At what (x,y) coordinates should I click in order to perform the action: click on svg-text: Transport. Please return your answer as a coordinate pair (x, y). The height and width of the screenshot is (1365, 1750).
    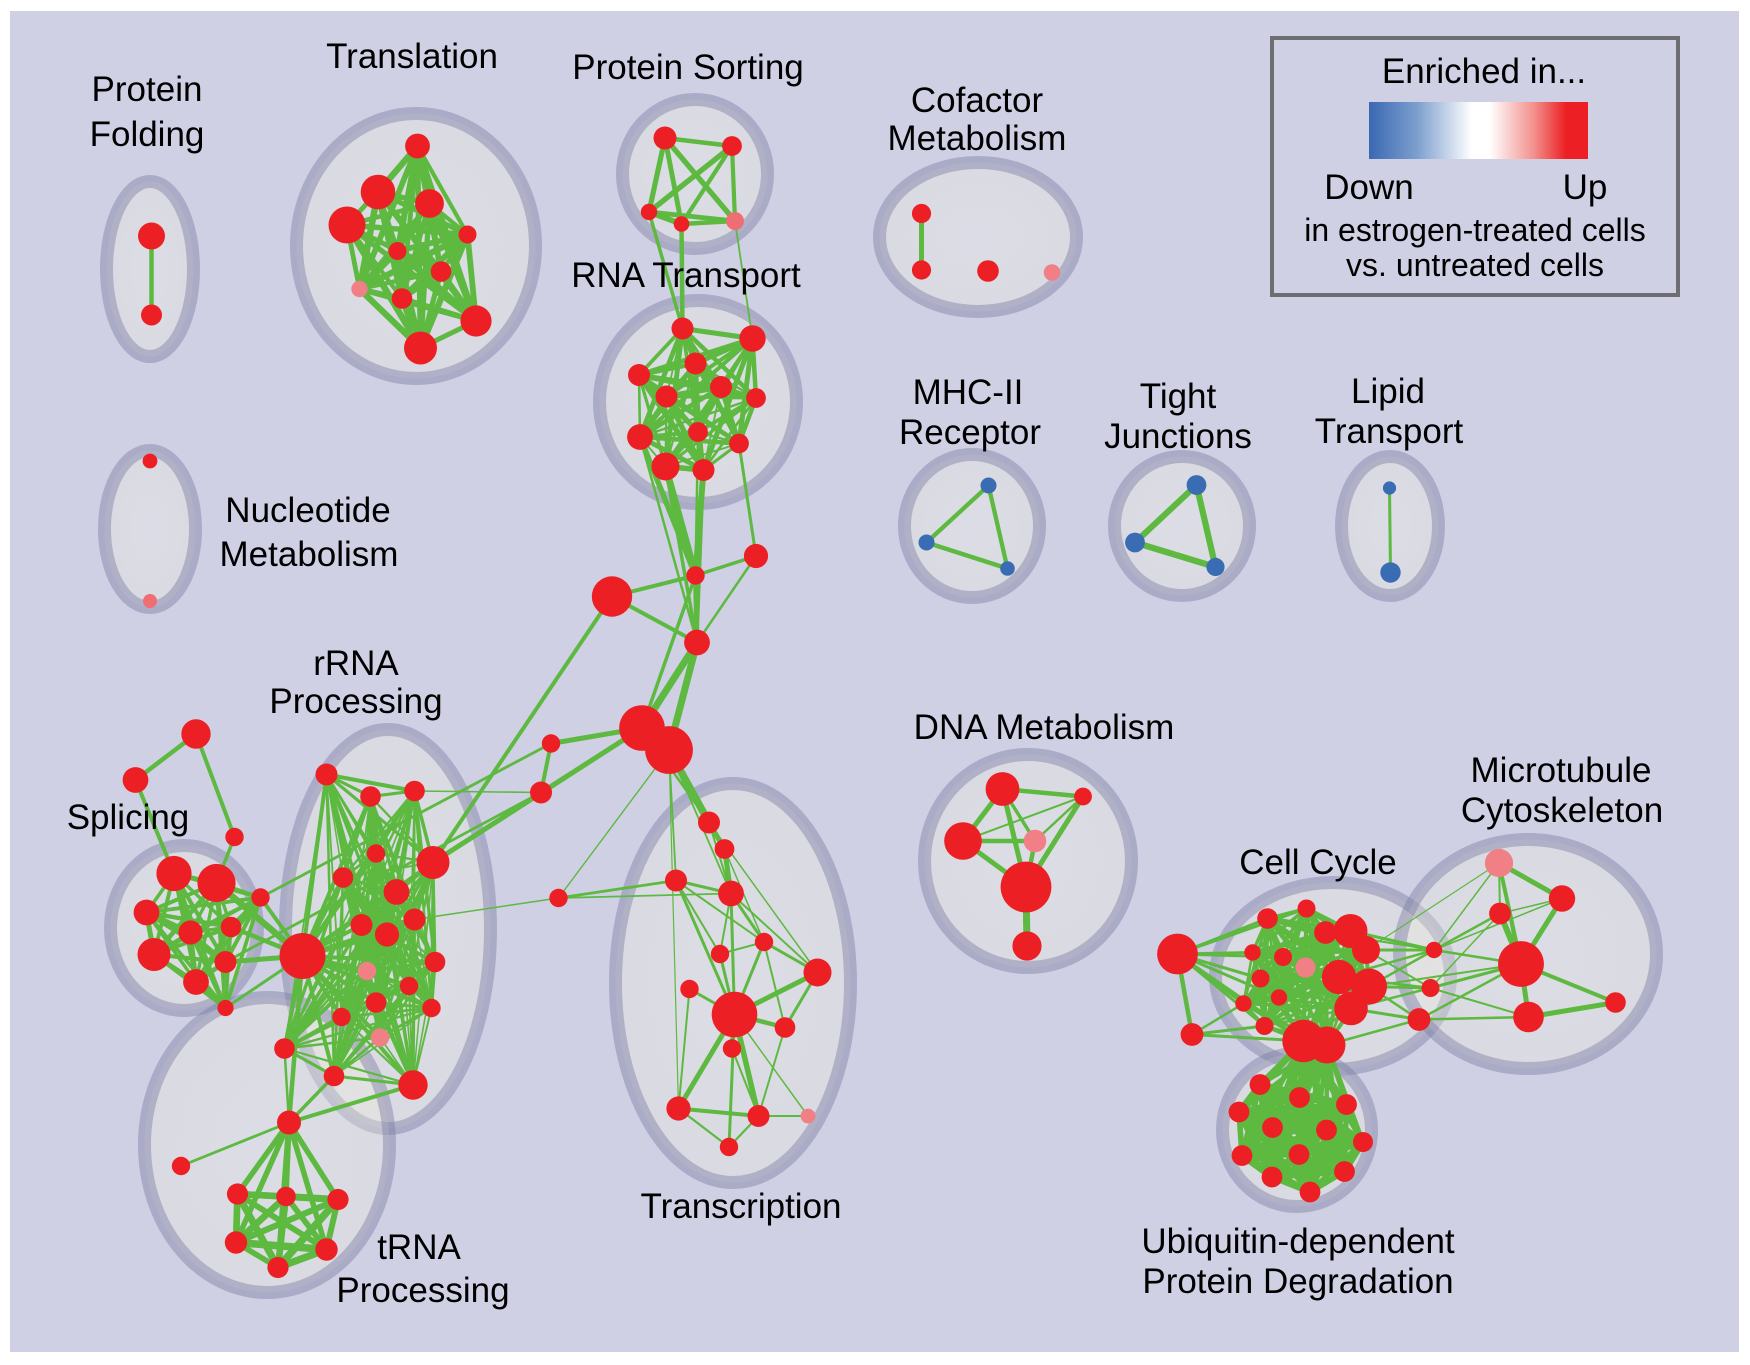
    Looking at the image, I should click on (1389, 431).